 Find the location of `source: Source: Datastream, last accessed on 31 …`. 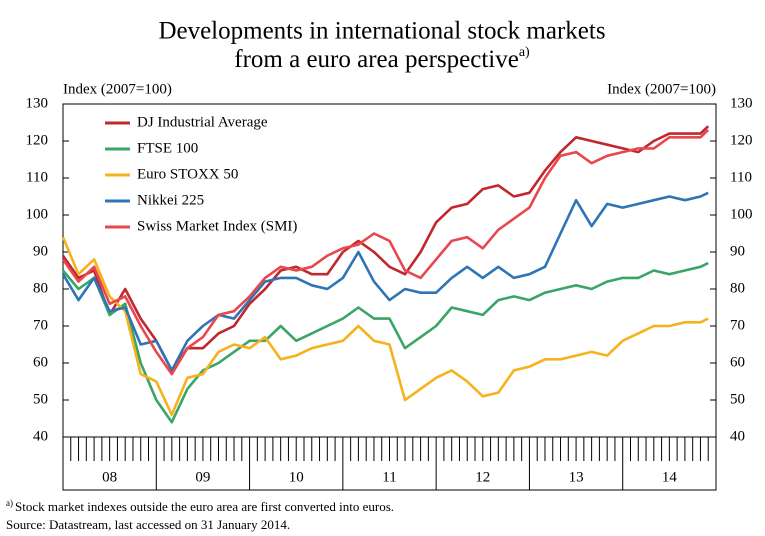

source: Source: Datastream, last accessed on 31 … is located at coordinates (148, 524).